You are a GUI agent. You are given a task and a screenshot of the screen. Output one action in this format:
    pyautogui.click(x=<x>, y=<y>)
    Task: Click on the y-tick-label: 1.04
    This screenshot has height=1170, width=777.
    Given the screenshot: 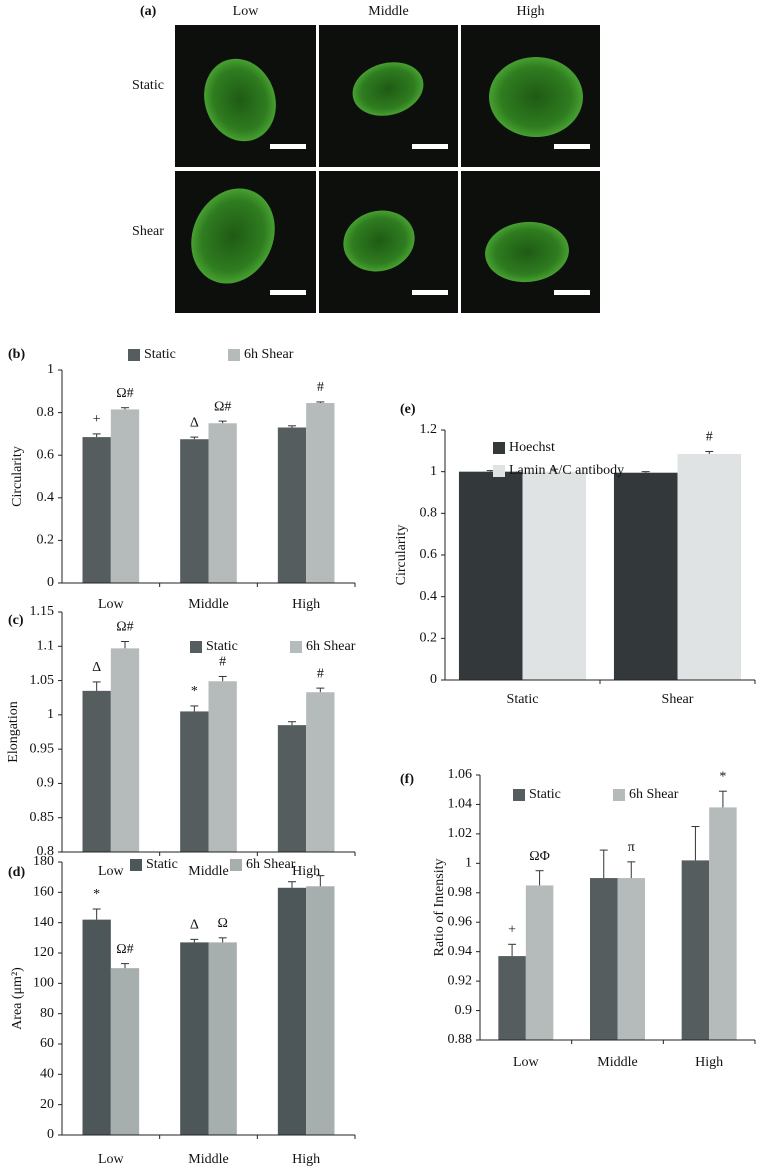 What is the action you would take?
    pyautogui.click(x=460, y=804)
    